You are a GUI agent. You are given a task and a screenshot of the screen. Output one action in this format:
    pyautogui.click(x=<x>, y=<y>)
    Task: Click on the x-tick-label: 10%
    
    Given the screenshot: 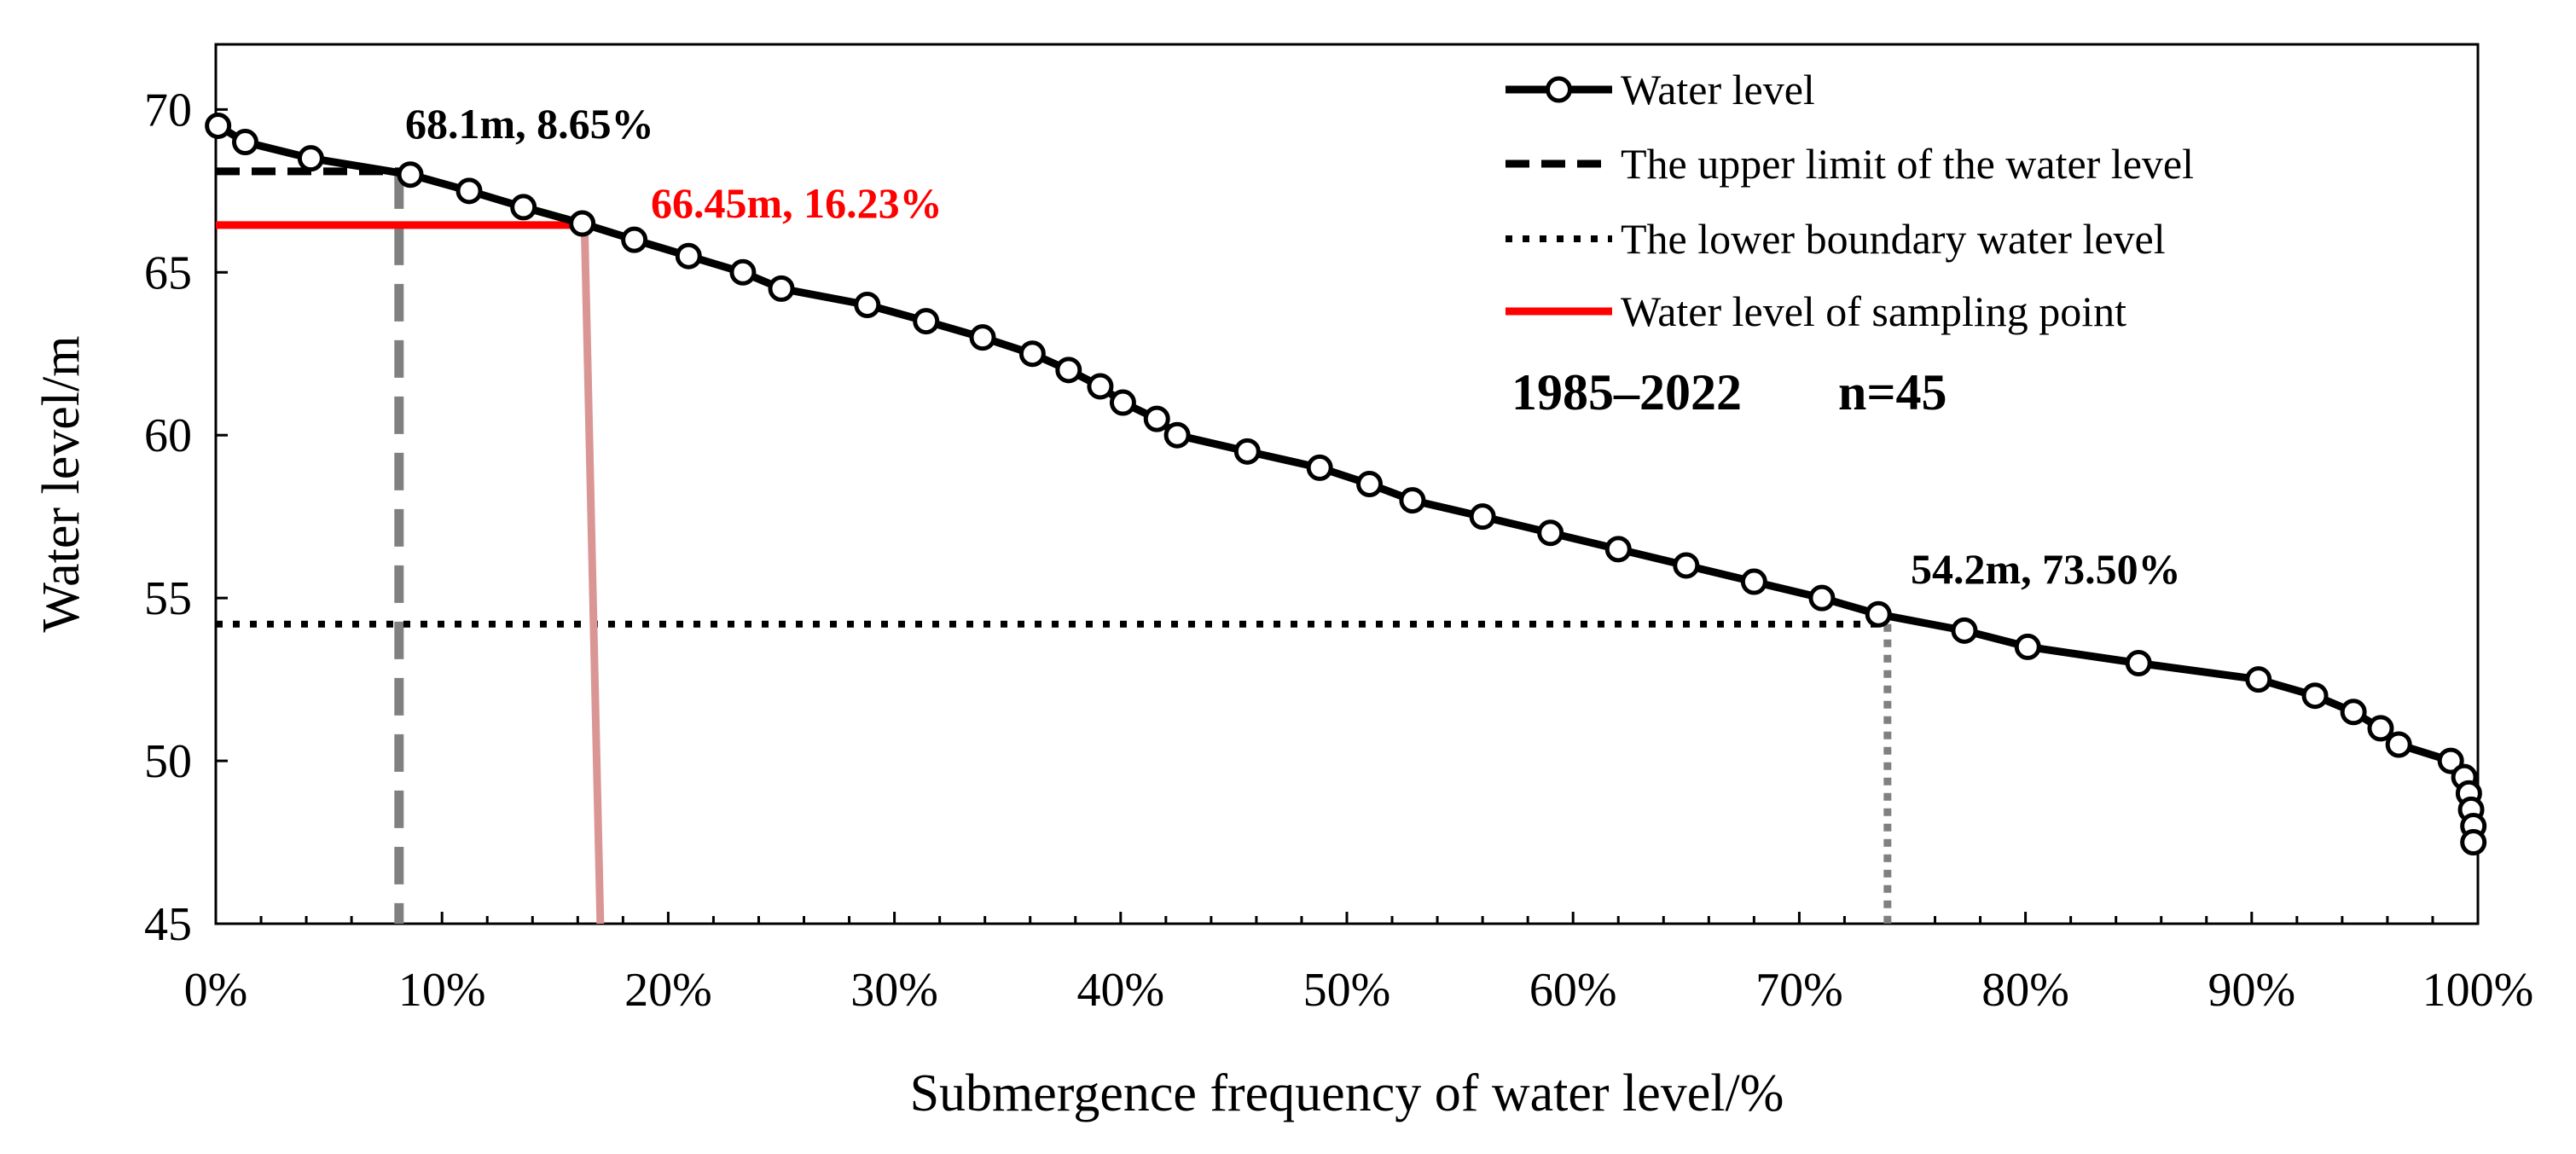 What is the action you would take?
    pyautogui.click(x=442, y=990)
    